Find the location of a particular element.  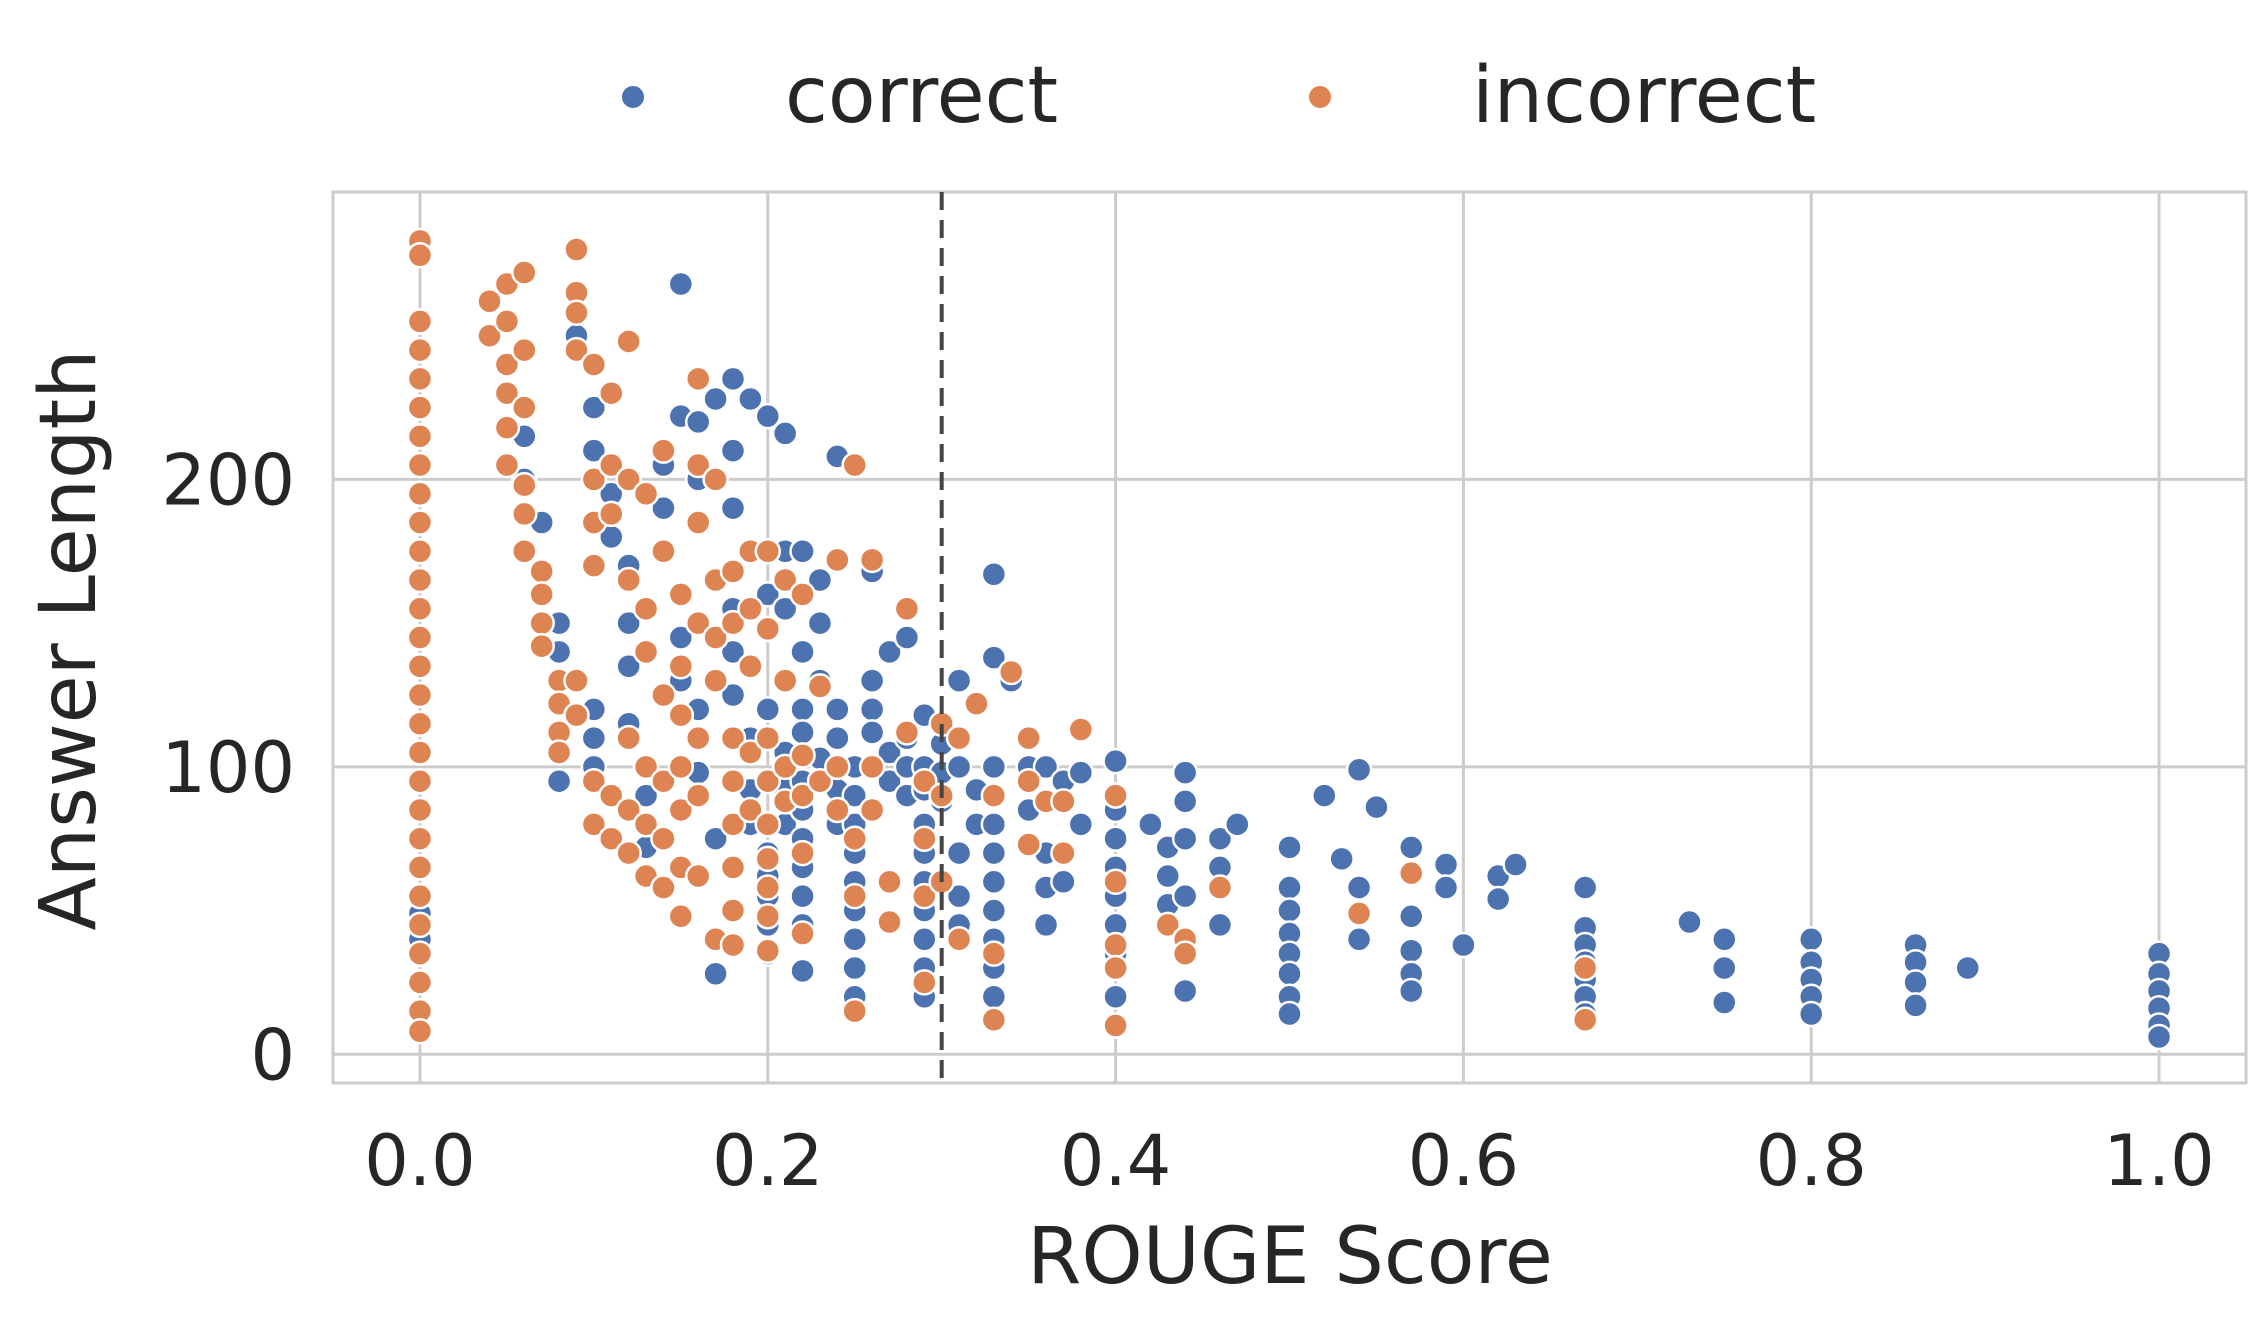

legend-marker-correct is located at coordinates (633, 97).